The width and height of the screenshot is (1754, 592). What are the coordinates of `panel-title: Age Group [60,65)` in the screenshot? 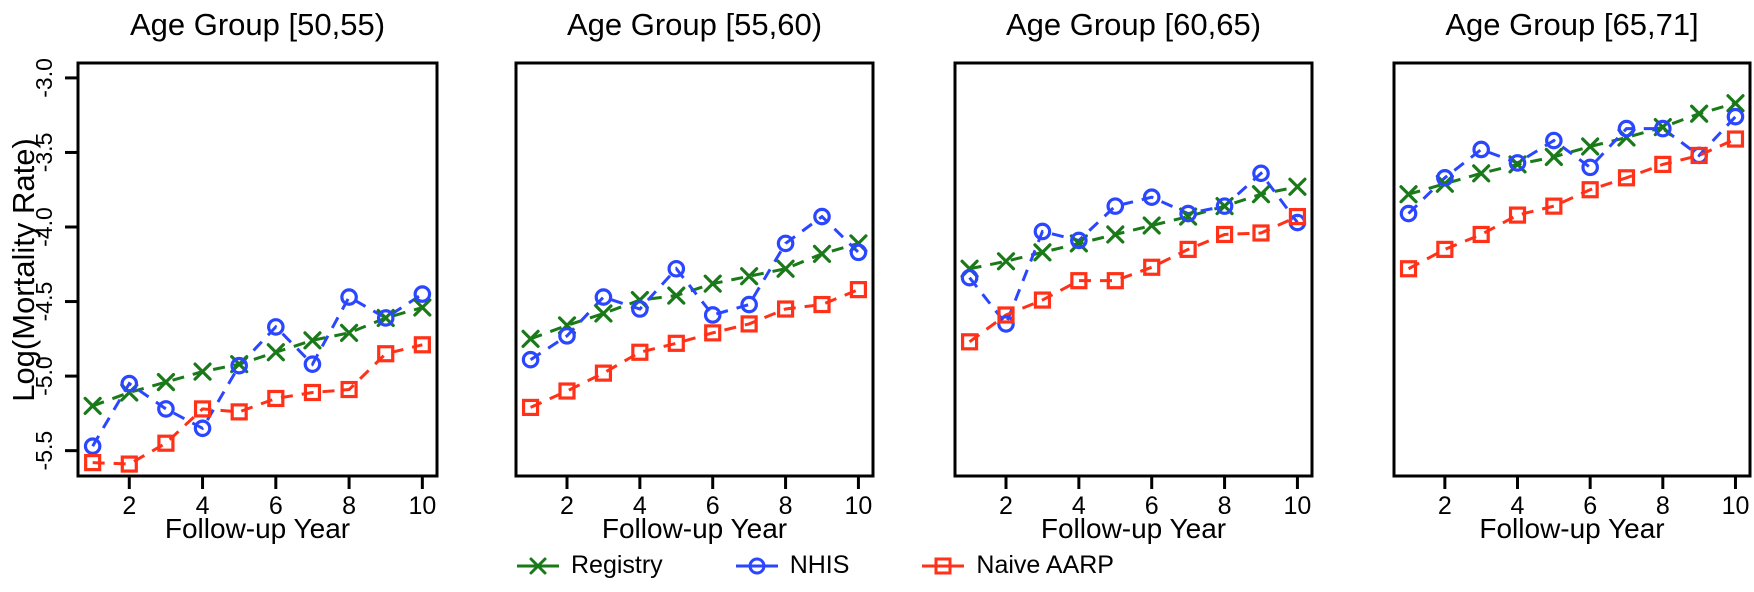 It's located at (1133, 24).